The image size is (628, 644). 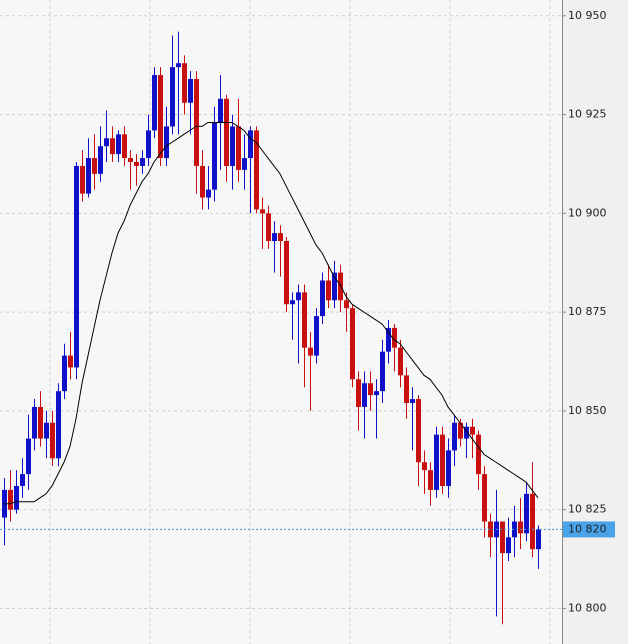 What do you see at coordinates (587, 15) in the screenshot?
I see `y-tick-label: 10 950` at bounding box center [587, 15].